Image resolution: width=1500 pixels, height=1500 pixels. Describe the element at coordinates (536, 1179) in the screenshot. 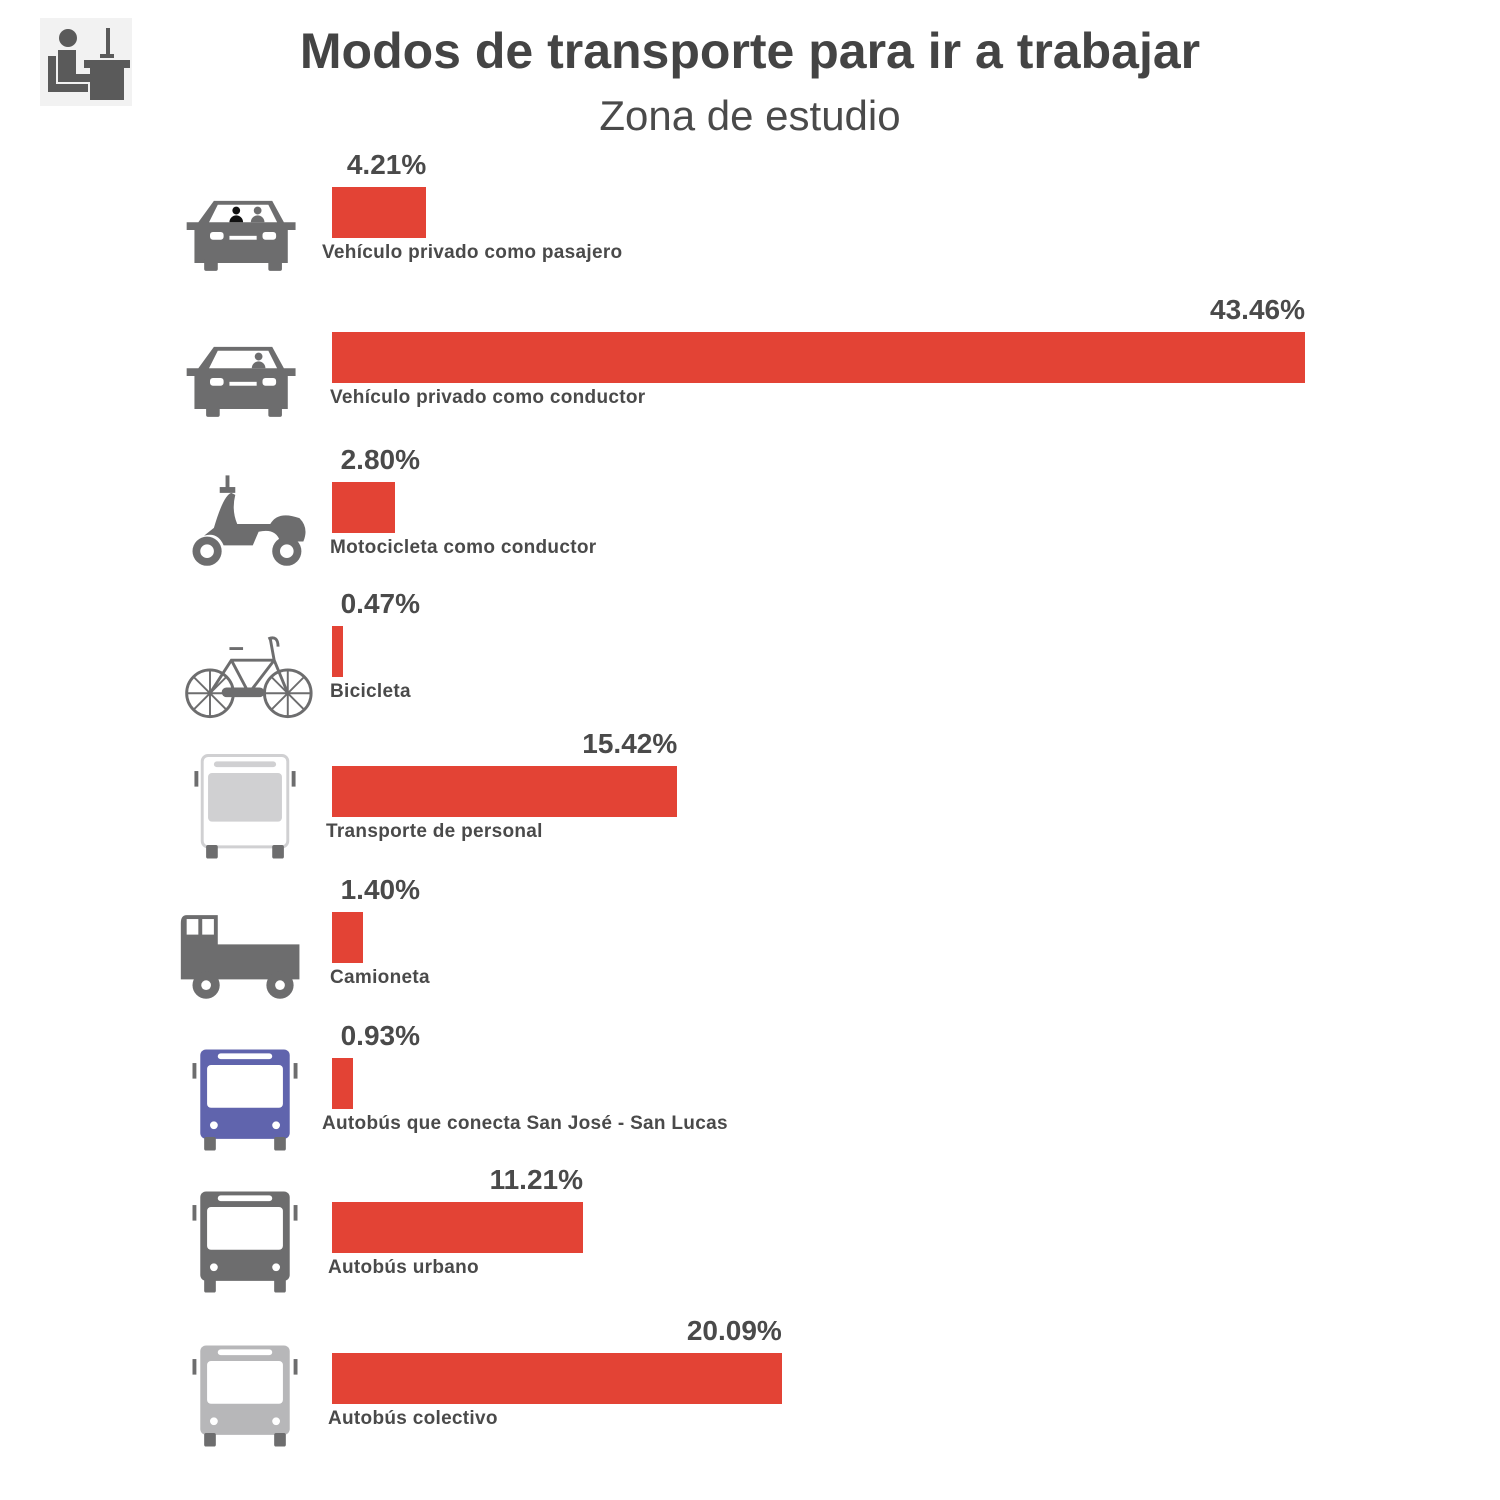

I see `bar-value-label: 11.21%` at that location.